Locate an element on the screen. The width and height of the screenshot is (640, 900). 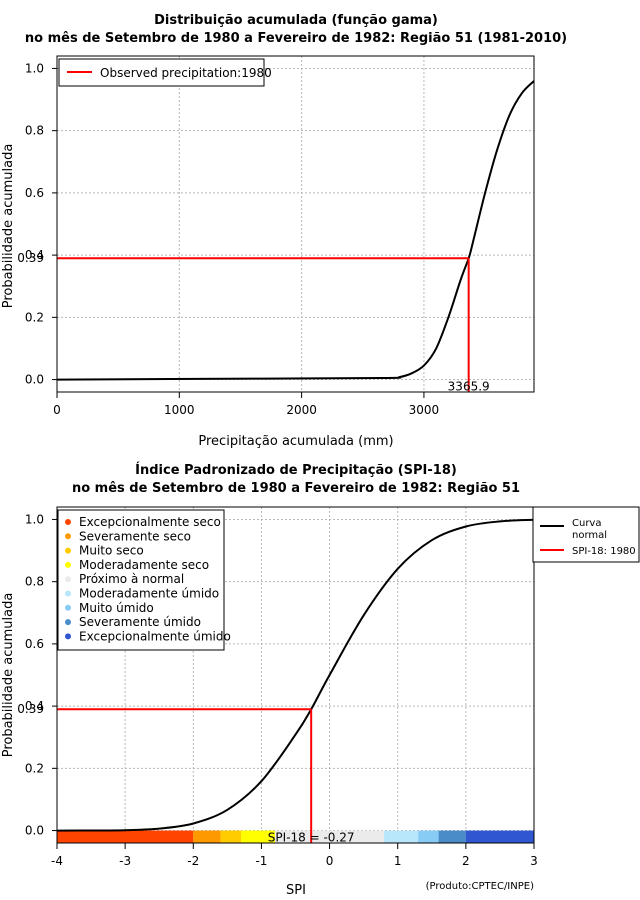
category-legend-label: Excepcionalmente seco is located at coordinates (150, 522).